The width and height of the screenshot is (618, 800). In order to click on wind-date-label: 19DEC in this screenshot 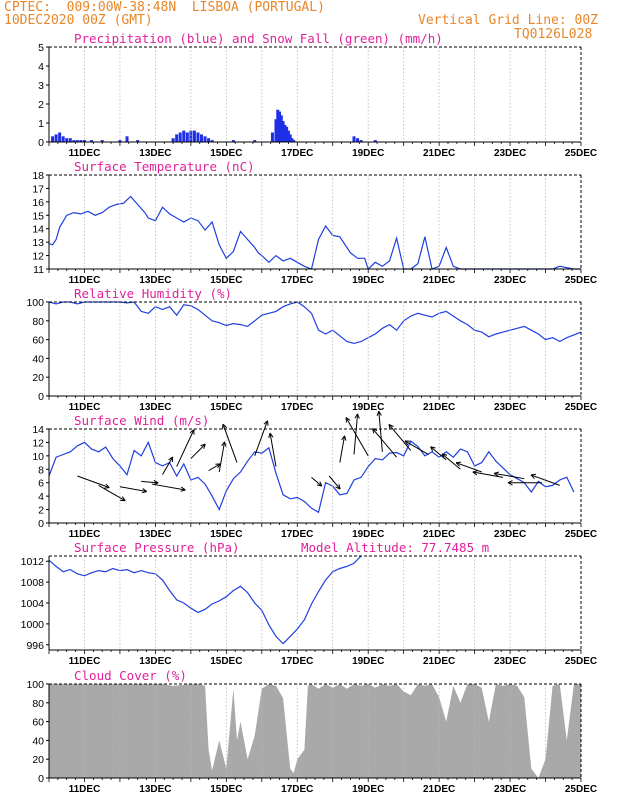, I will do `click(368, 534)`.